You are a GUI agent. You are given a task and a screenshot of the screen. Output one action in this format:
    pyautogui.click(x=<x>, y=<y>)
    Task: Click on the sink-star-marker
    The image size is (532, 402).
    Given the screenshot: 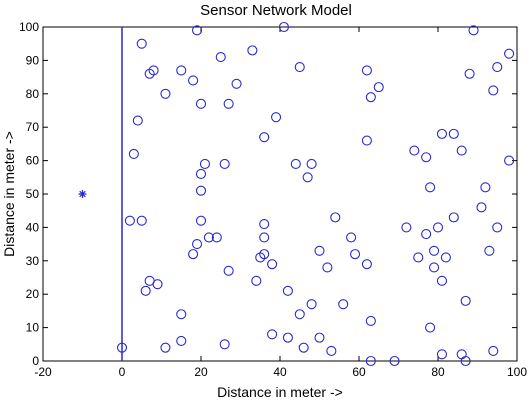 What is the action you would take?
    pyautogui.click(x=82, y=194)
    